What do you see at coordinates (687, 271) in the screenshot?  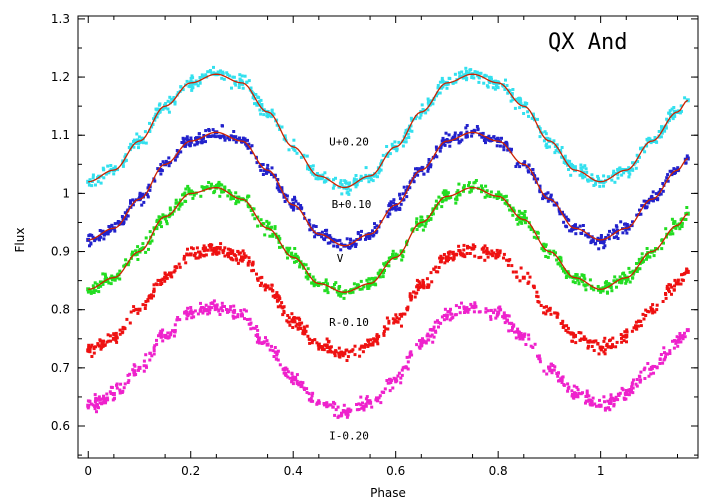 I see `data-point` at bounding box center [687, 271].